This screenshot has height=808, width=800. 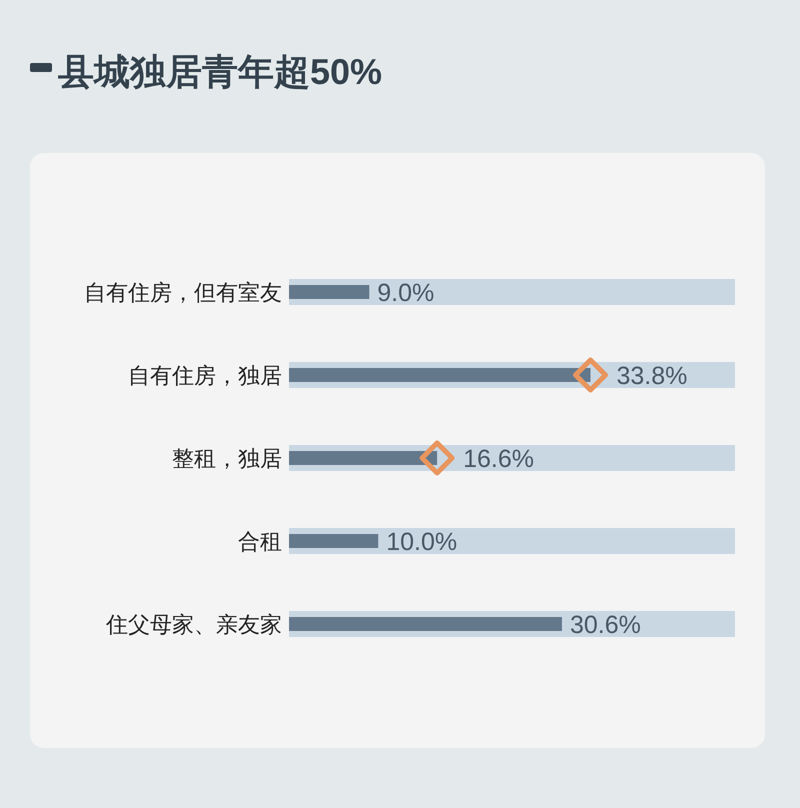 I want to click on value-label: 9.0%, so click(x=405, y=293).